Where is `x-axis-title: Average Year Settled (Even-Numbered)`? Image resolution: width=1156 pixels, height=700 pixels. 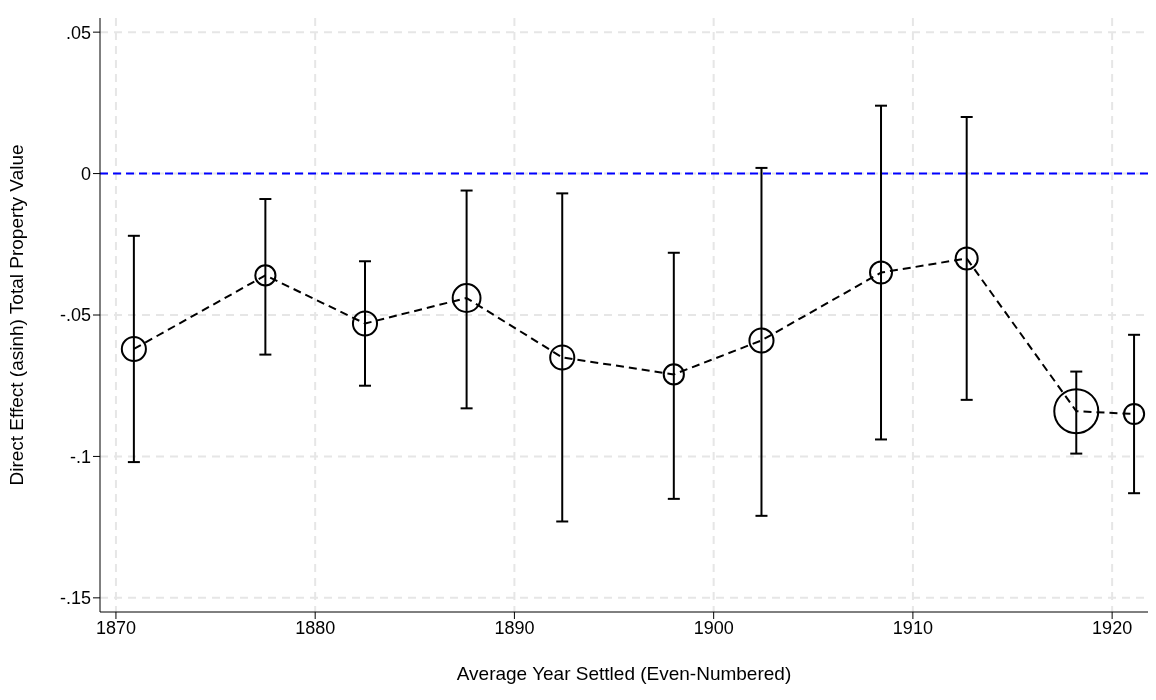
x-axis-title: Average Year Settled (Even-Numbered) is located at coordinates (624, 673).